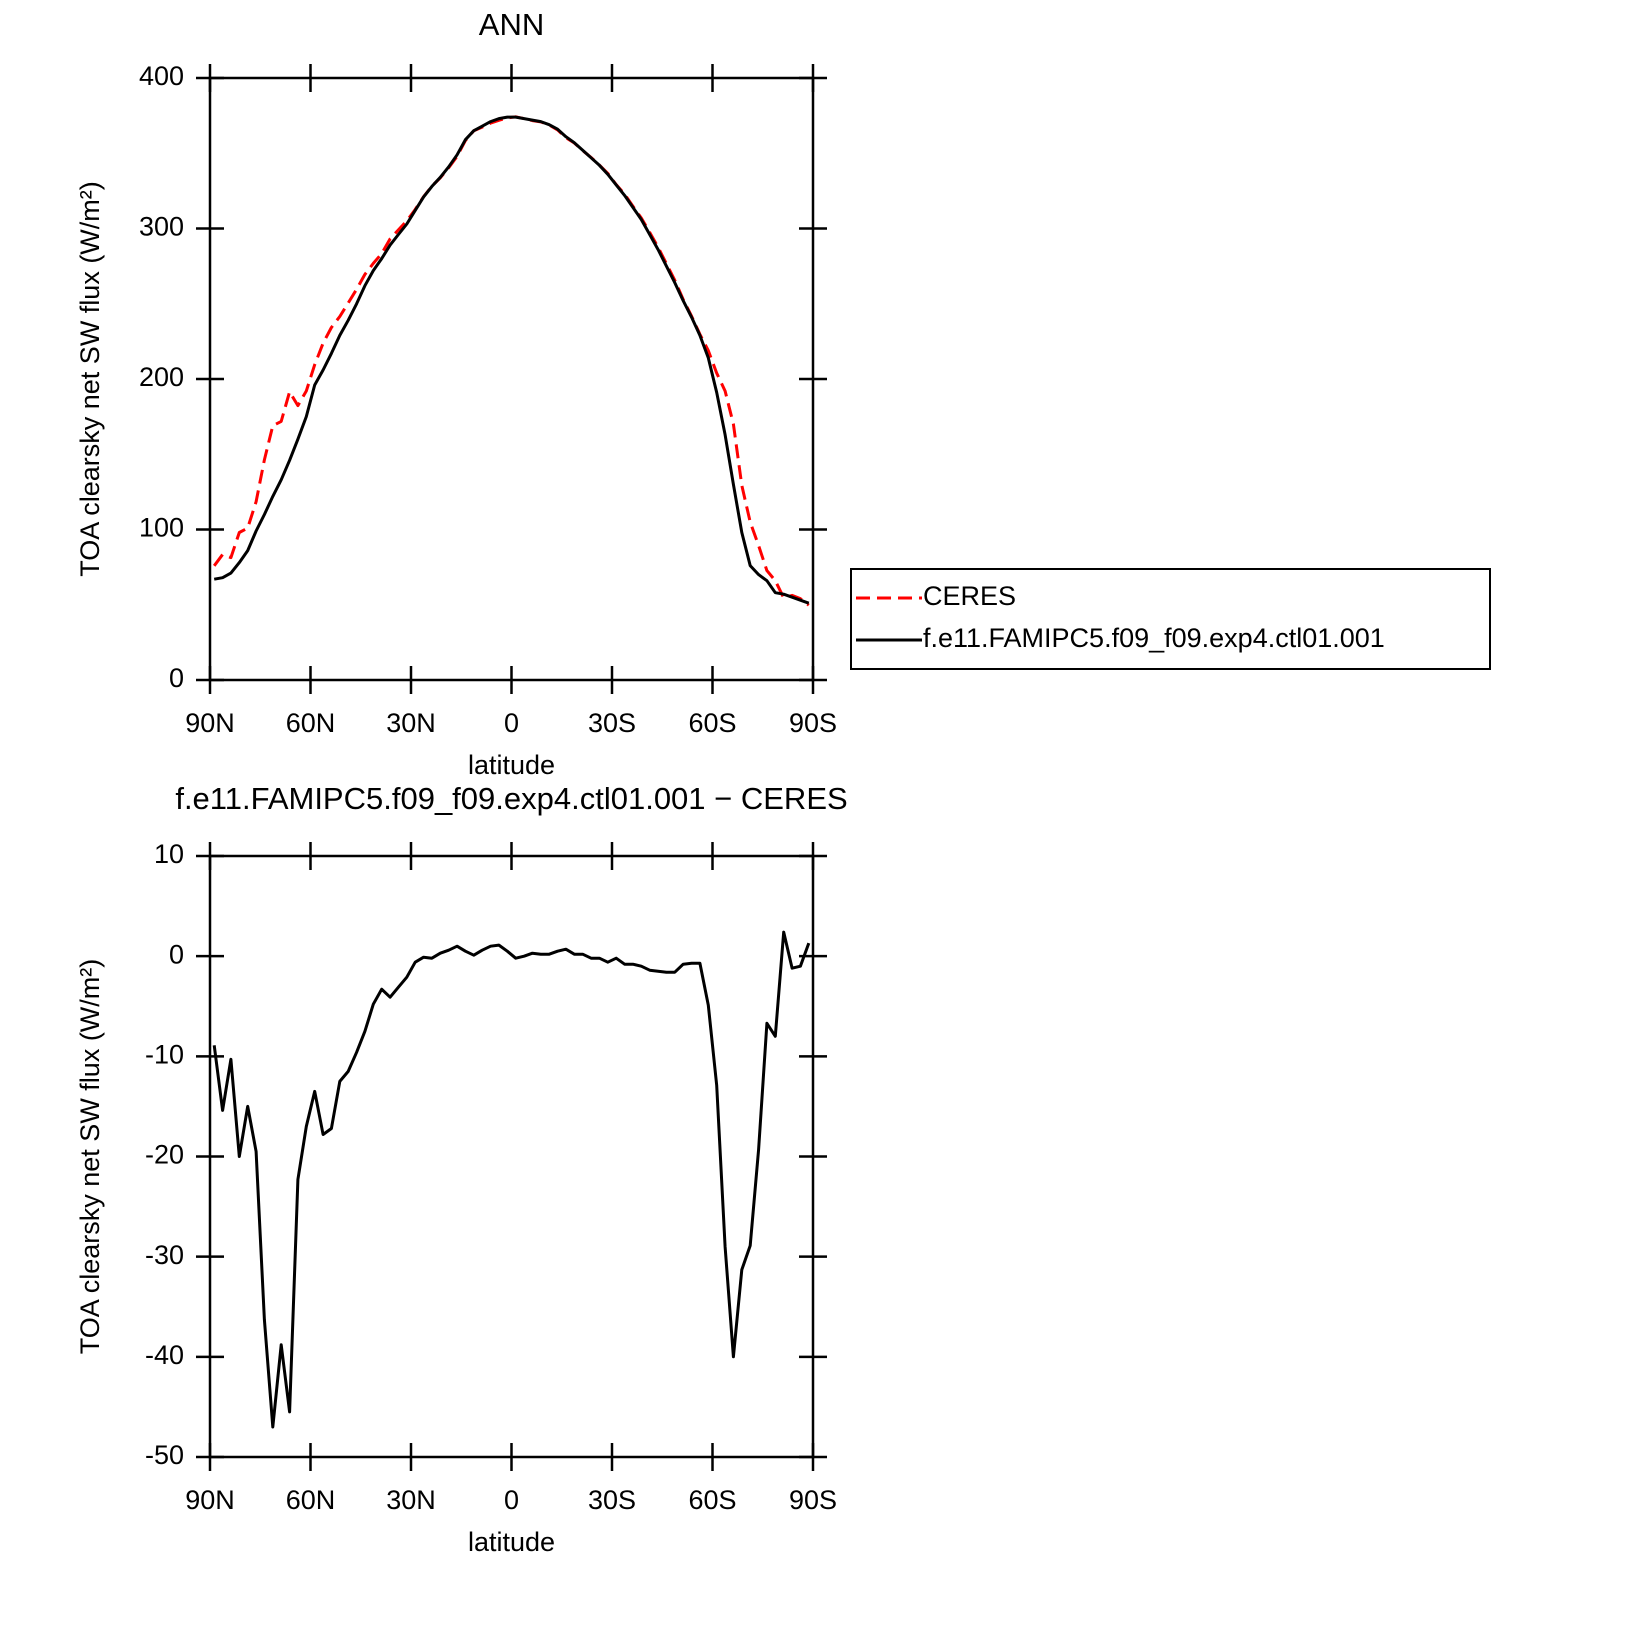 The image size is (1649, 1647). What do you see at coordinates (164, 1054) in the screenshot?
I see `y-tick-label: -10` at bounding box center [164, 1054].